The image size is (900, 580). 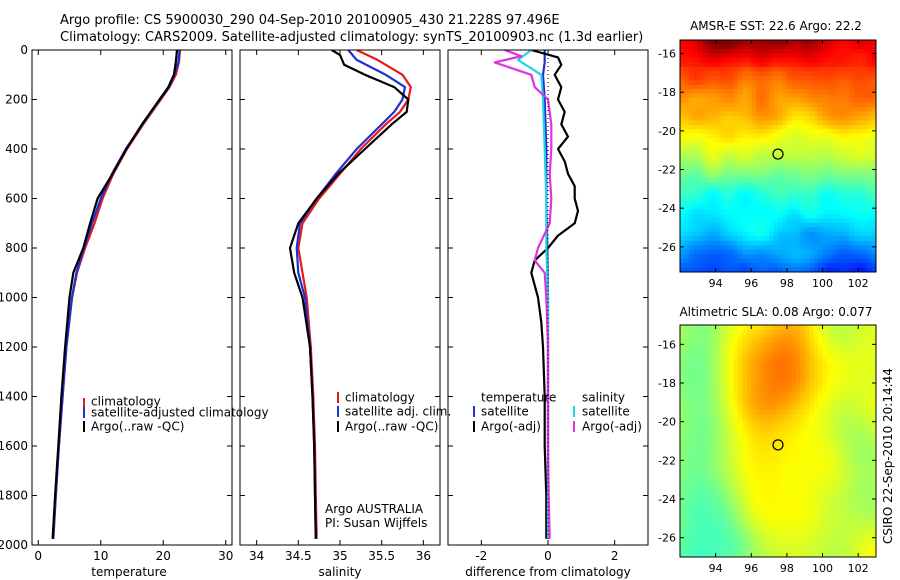 I want to click on map-xtick-label: 102, so click(x=858, y=568).